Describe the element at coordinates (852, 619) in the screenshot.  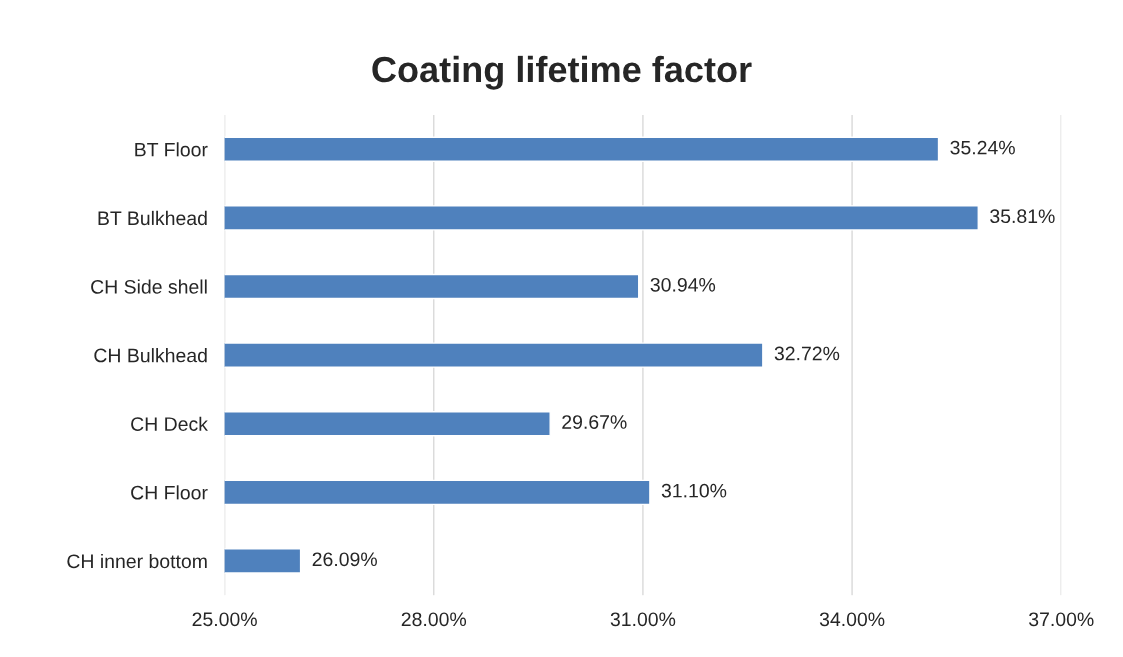
I see `x-tick-label: 34.00%` at that location.